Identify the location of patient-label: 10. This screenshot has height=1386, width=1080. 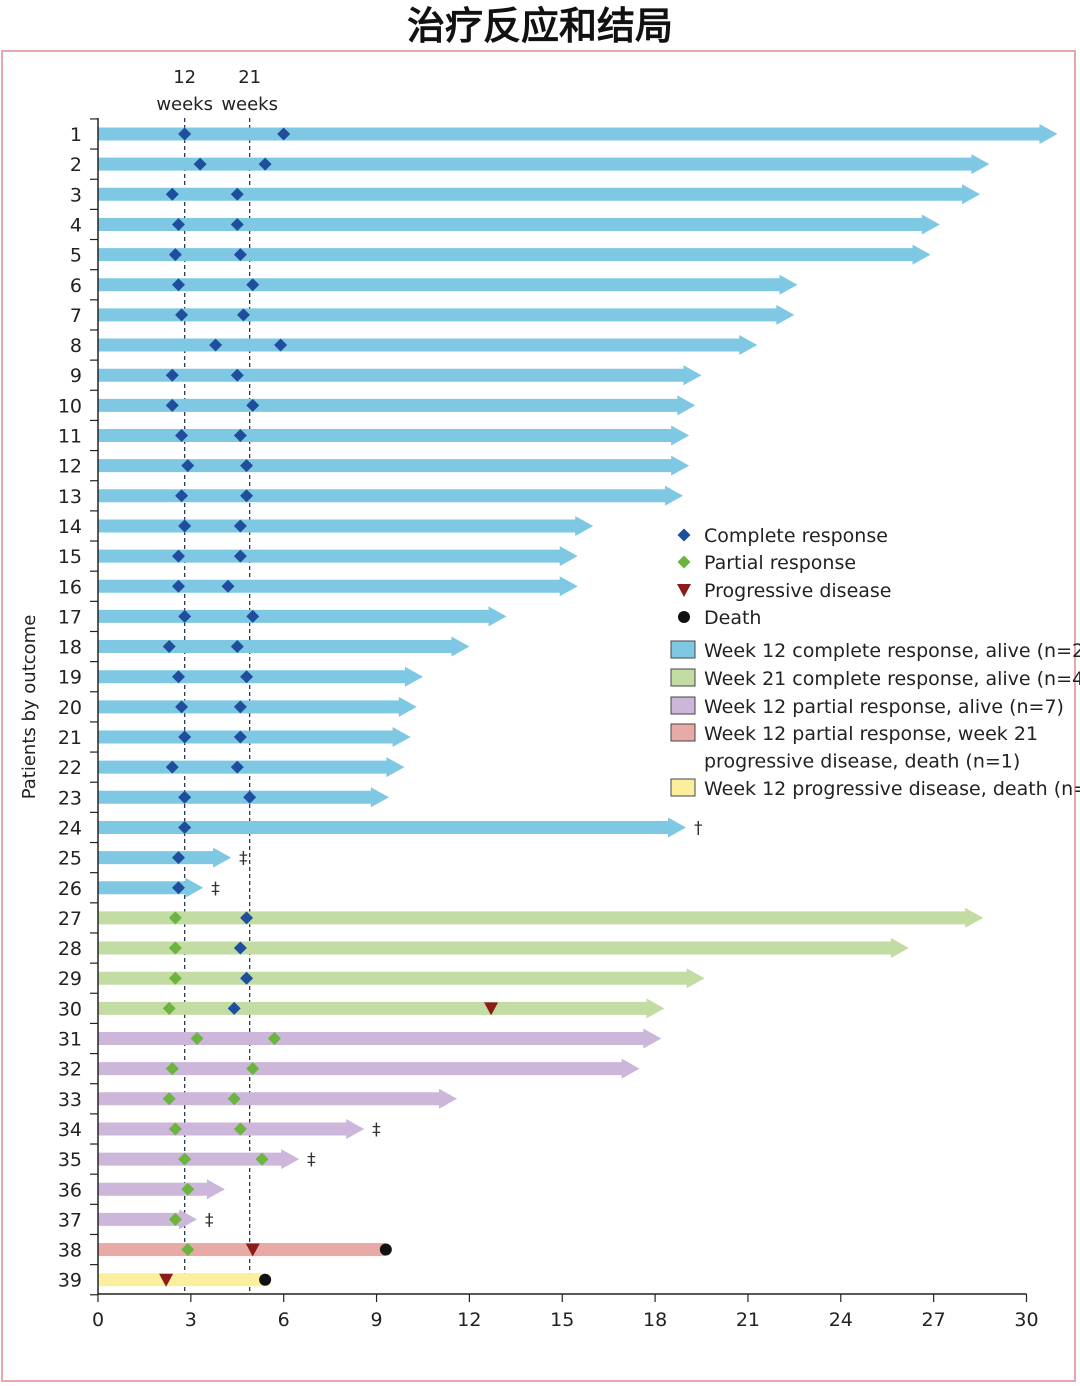
(70, 406).